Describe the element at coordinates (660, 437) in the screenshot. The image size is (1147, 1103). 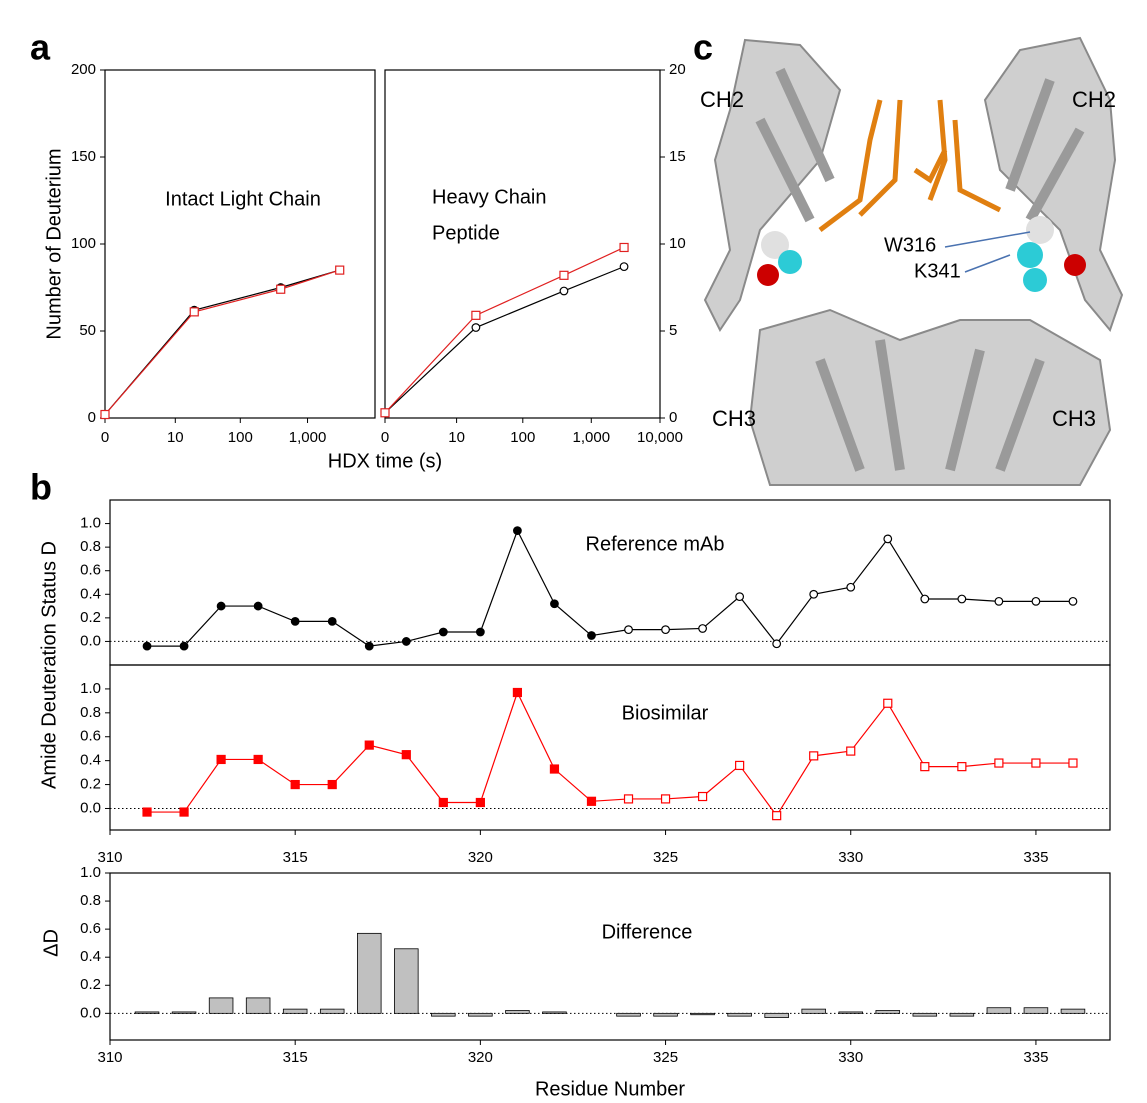
I see `x-tick-label: 10,000` at that location.